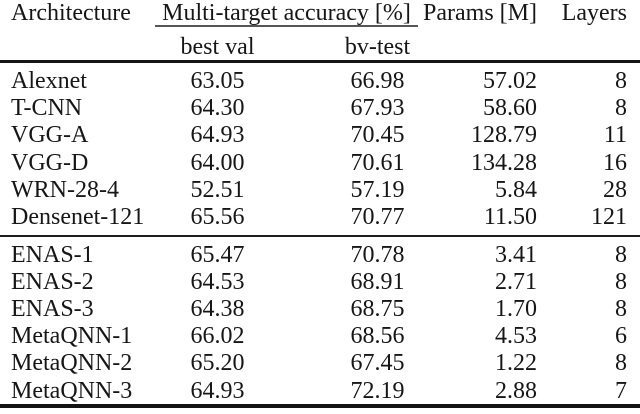  What do you see at coordinates (217, 308) in the screenshot?
I see `best-val-cell: 64.38` at bounding box center [217, 308].